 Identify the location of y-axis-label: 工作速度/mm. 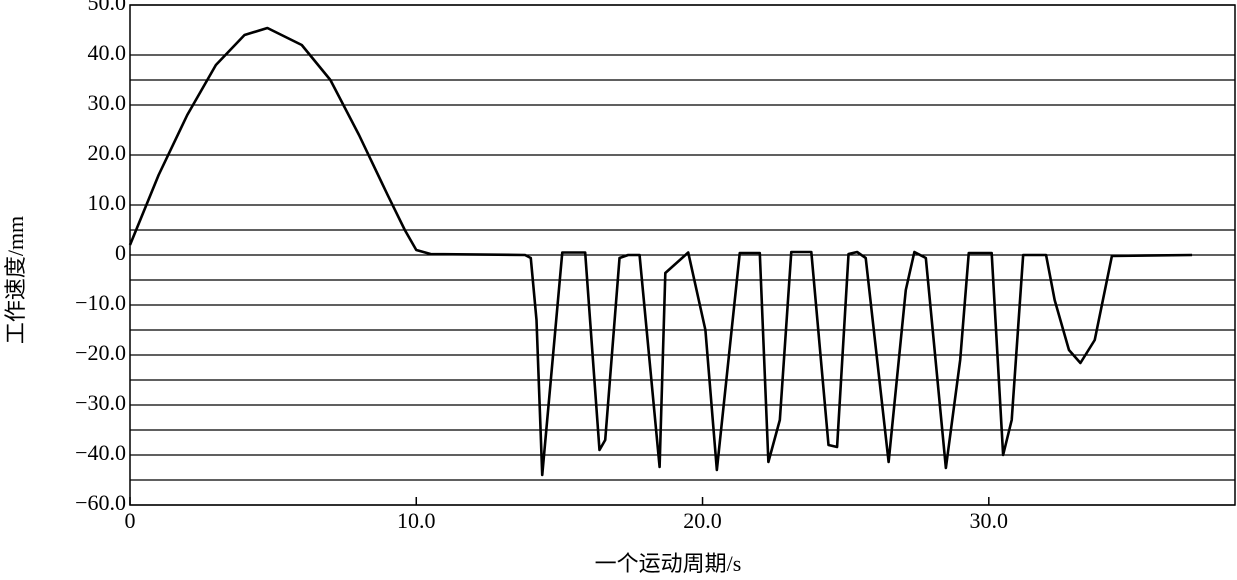
(15, 280).